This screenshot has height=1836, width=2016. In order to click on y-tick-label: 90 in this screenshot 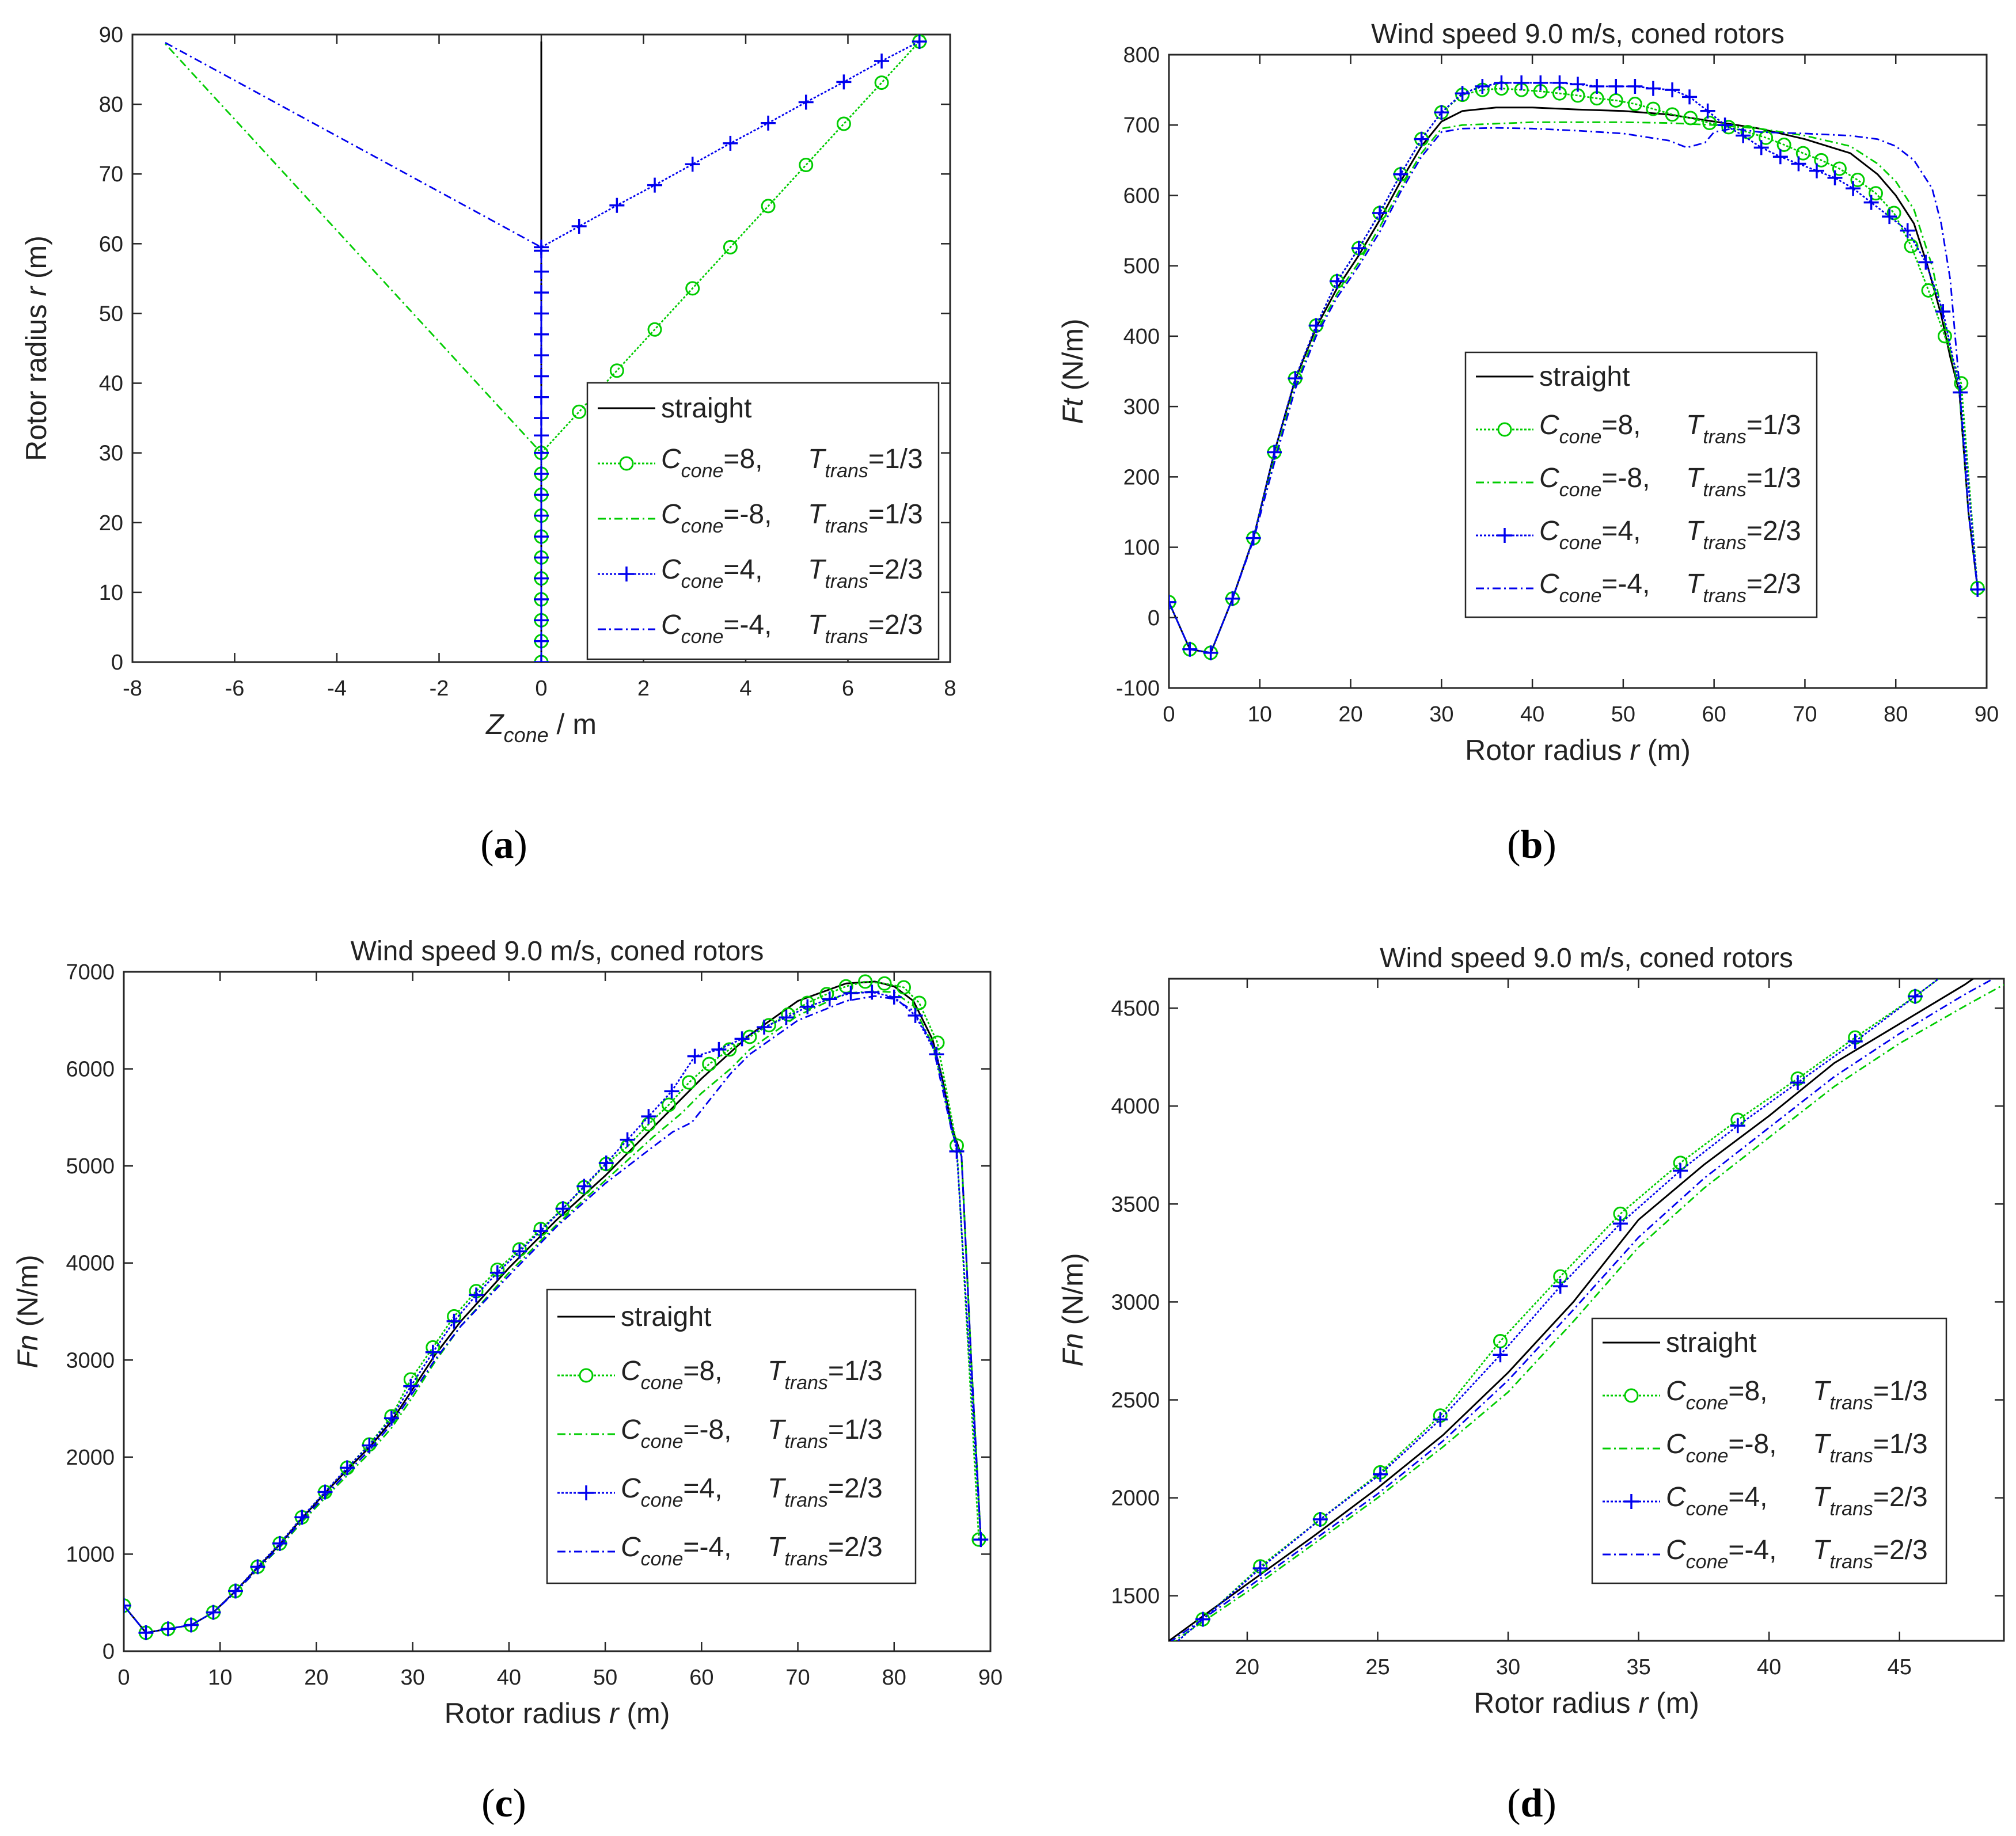, I will do `click(111, 35)`.